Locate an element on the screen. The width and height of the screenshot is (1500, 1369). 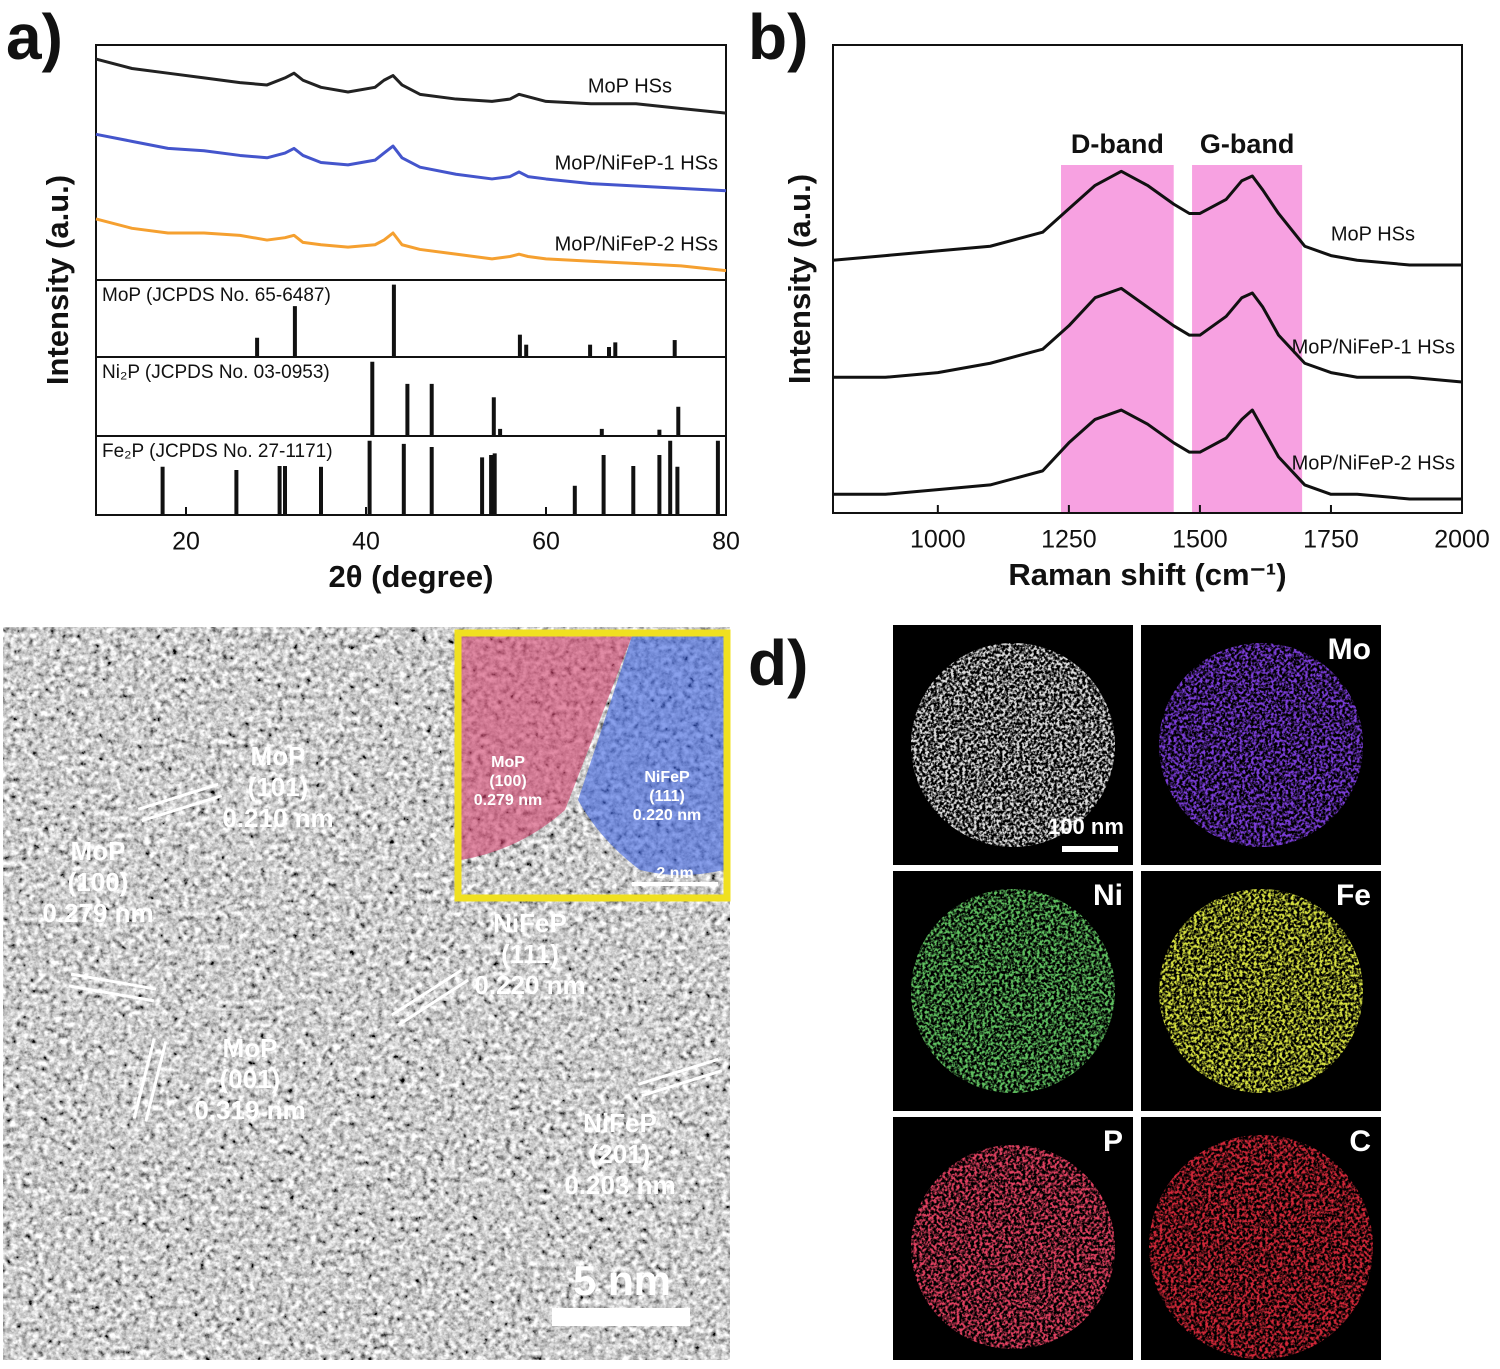
x-axis-title: Raman shift (cm⁻¹) is located at coordinates (1147, 574).